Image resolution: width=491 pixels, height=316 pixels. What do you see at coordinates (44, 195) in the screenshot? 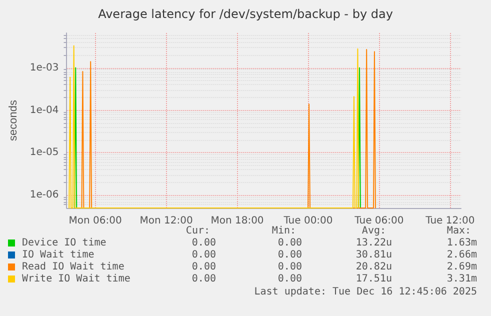
I see `y-tick-label: 1e-06` at bounding box center [44, 195].